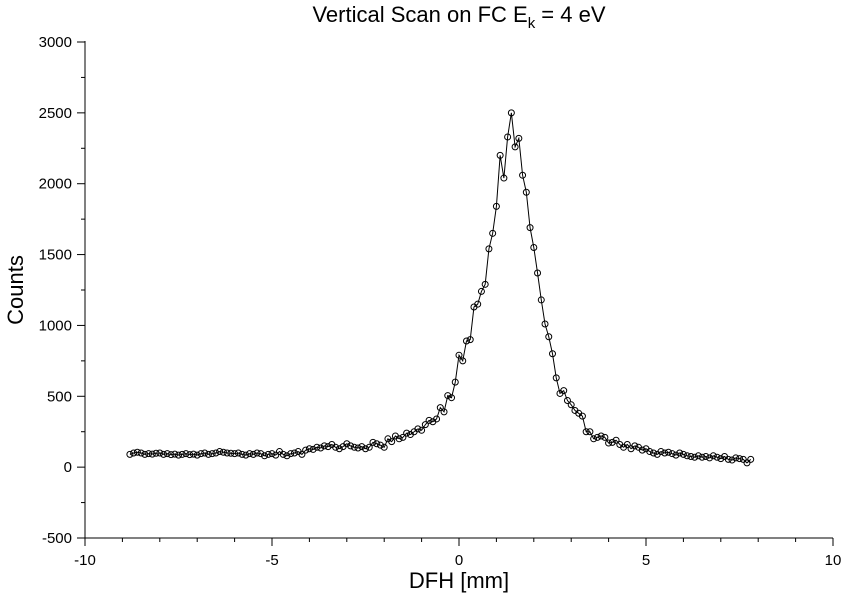  What do you see at coordinates (55, 113) in the screenshot?
I see `y-tick-label: 2500` at bounding box center [55, 113].